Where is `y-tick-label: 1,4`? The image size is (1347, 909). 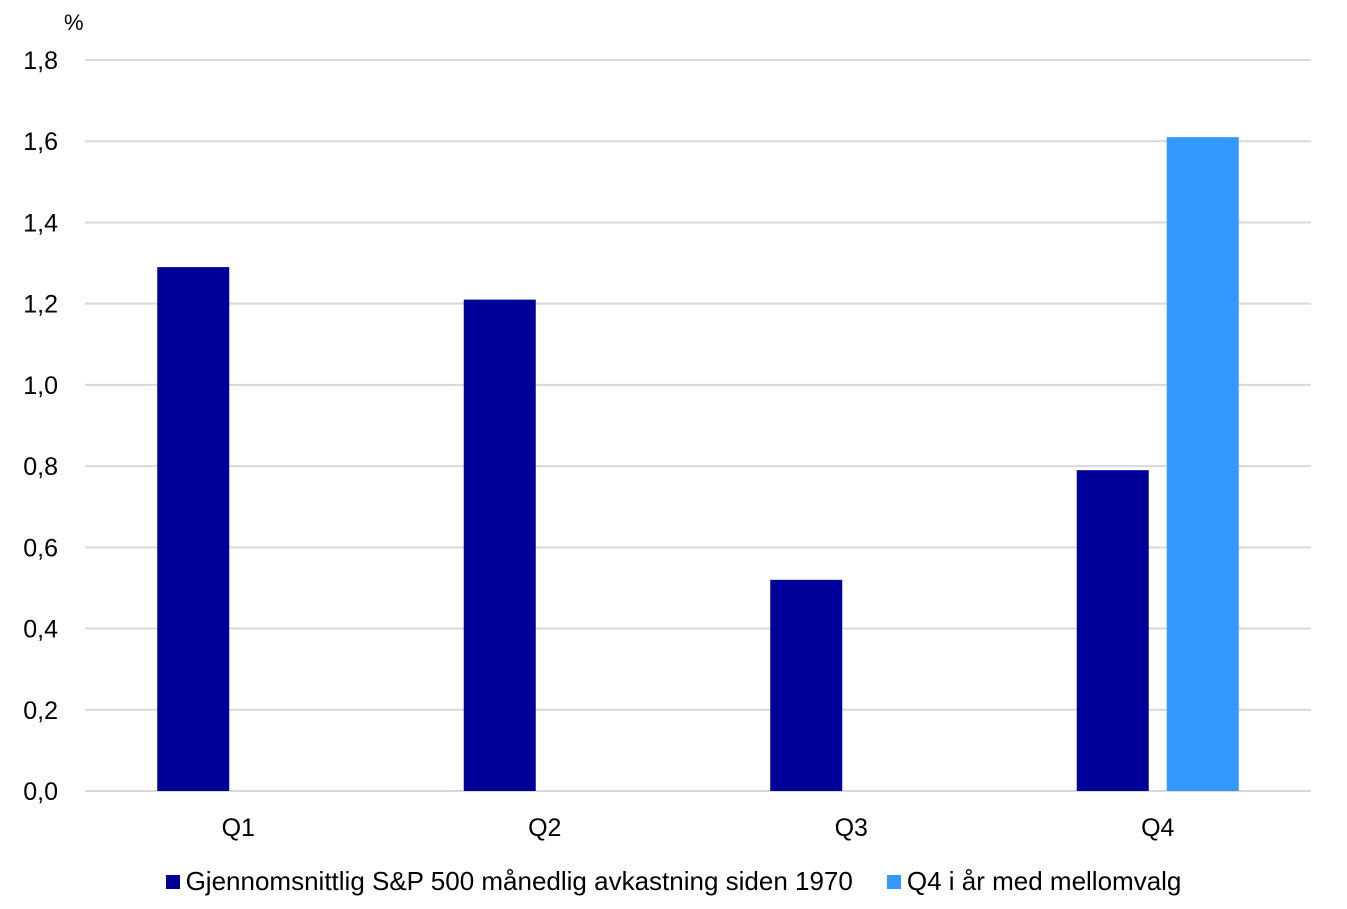
y-tick-label: 1,4 is located at coordinates (40, 223).